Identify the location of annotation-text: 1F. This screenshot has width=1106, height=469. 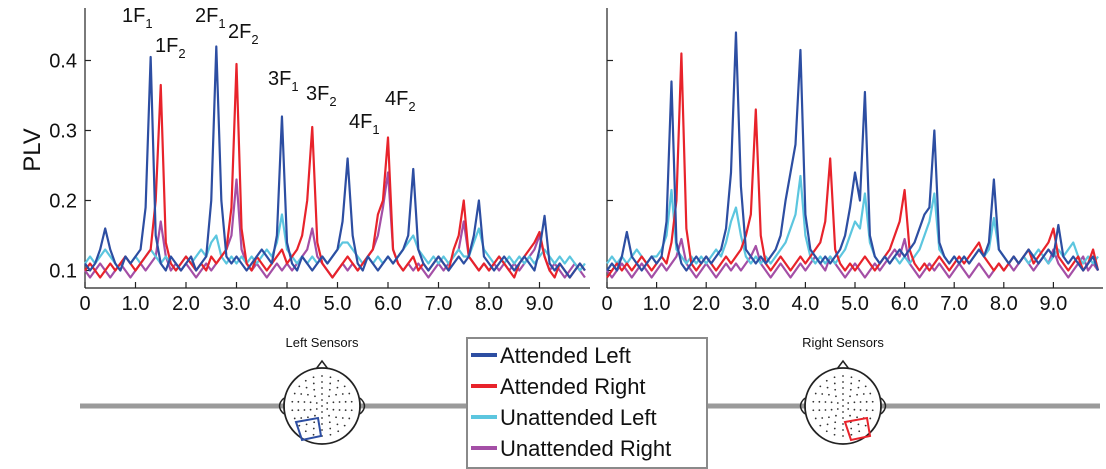
(133, 16).